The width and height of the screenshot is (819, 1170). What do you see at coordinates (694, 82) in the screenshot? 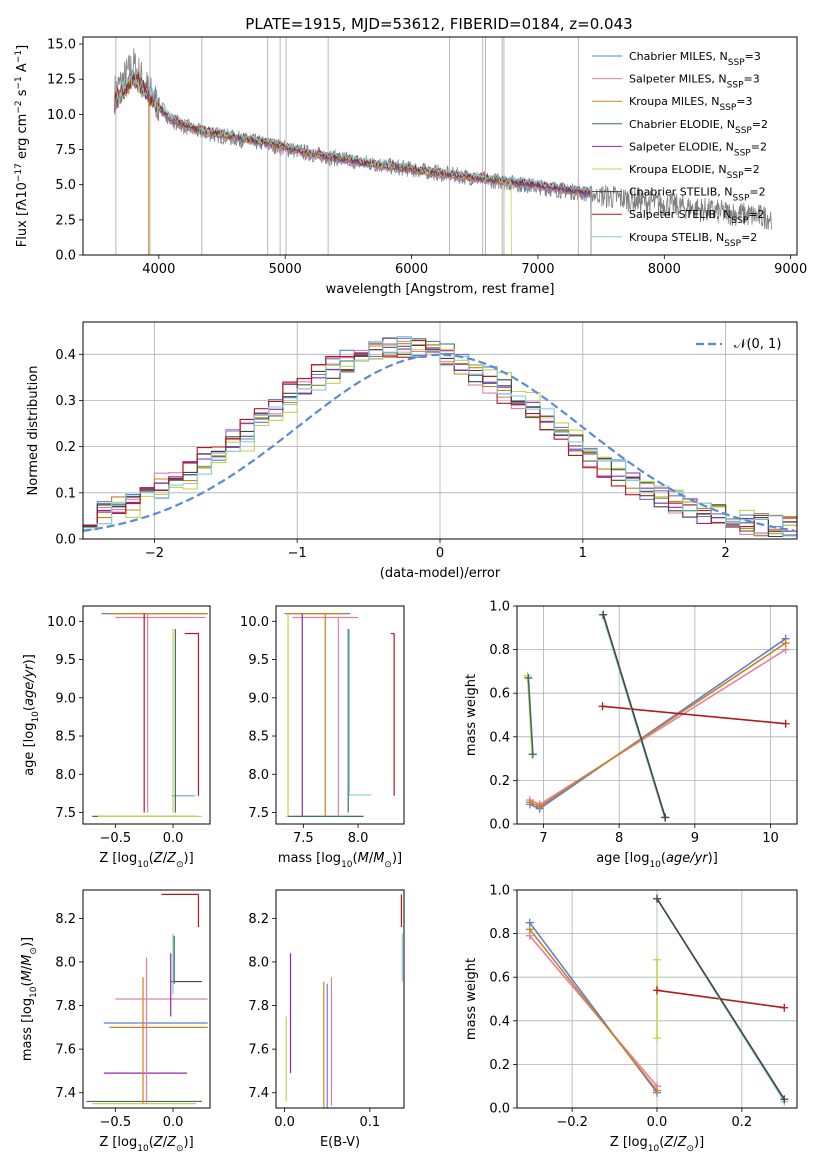
I see `legend-label: Salpeter MILES, NSSP=3` at bounding box center [694, 82].